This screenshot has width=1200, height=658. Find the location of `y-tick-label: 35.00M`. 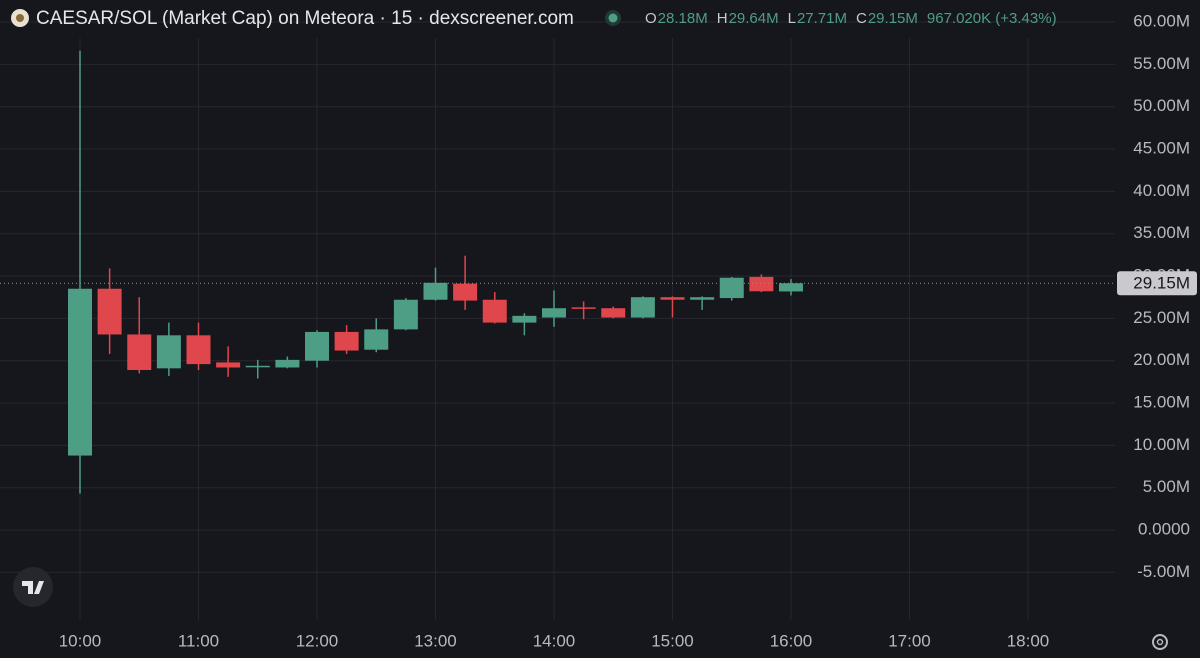

y-tick-label: 35.00M is located at coordinates (1161, 232).